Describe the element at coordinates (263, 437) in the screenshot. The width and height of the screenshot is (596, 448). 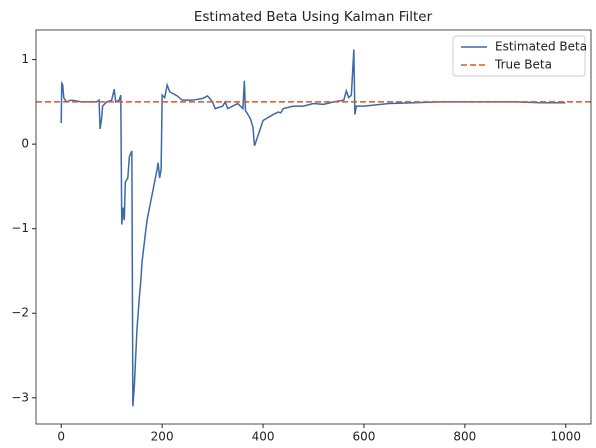
I see `x-tick-label: 400` at that location.